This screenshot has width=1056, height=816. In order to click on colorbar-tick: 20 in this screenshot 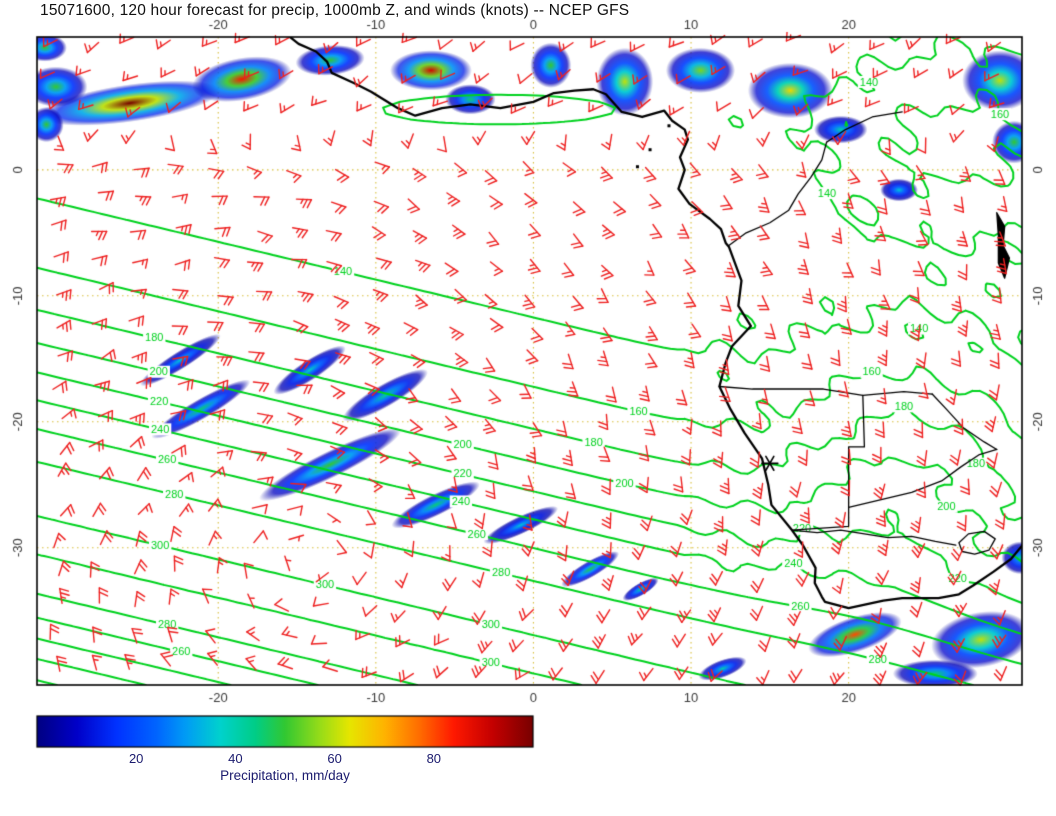, I will do `click(136, 758)`.